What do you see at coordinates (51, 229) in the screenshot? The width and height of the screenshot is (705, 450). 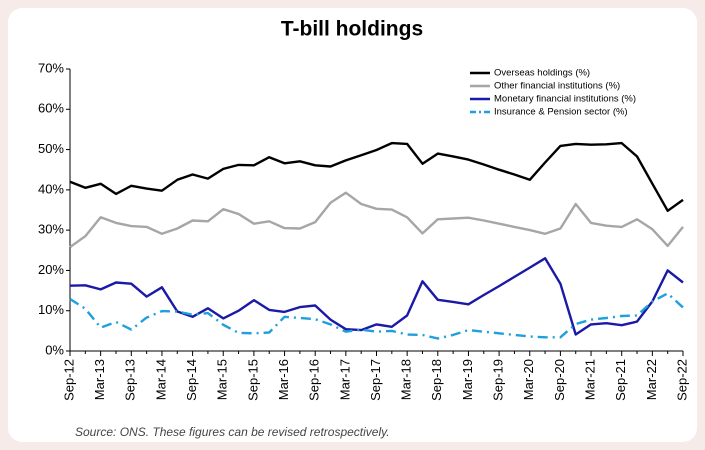 I see `y-tick-label: 30%` at bounding box center [51, 229].